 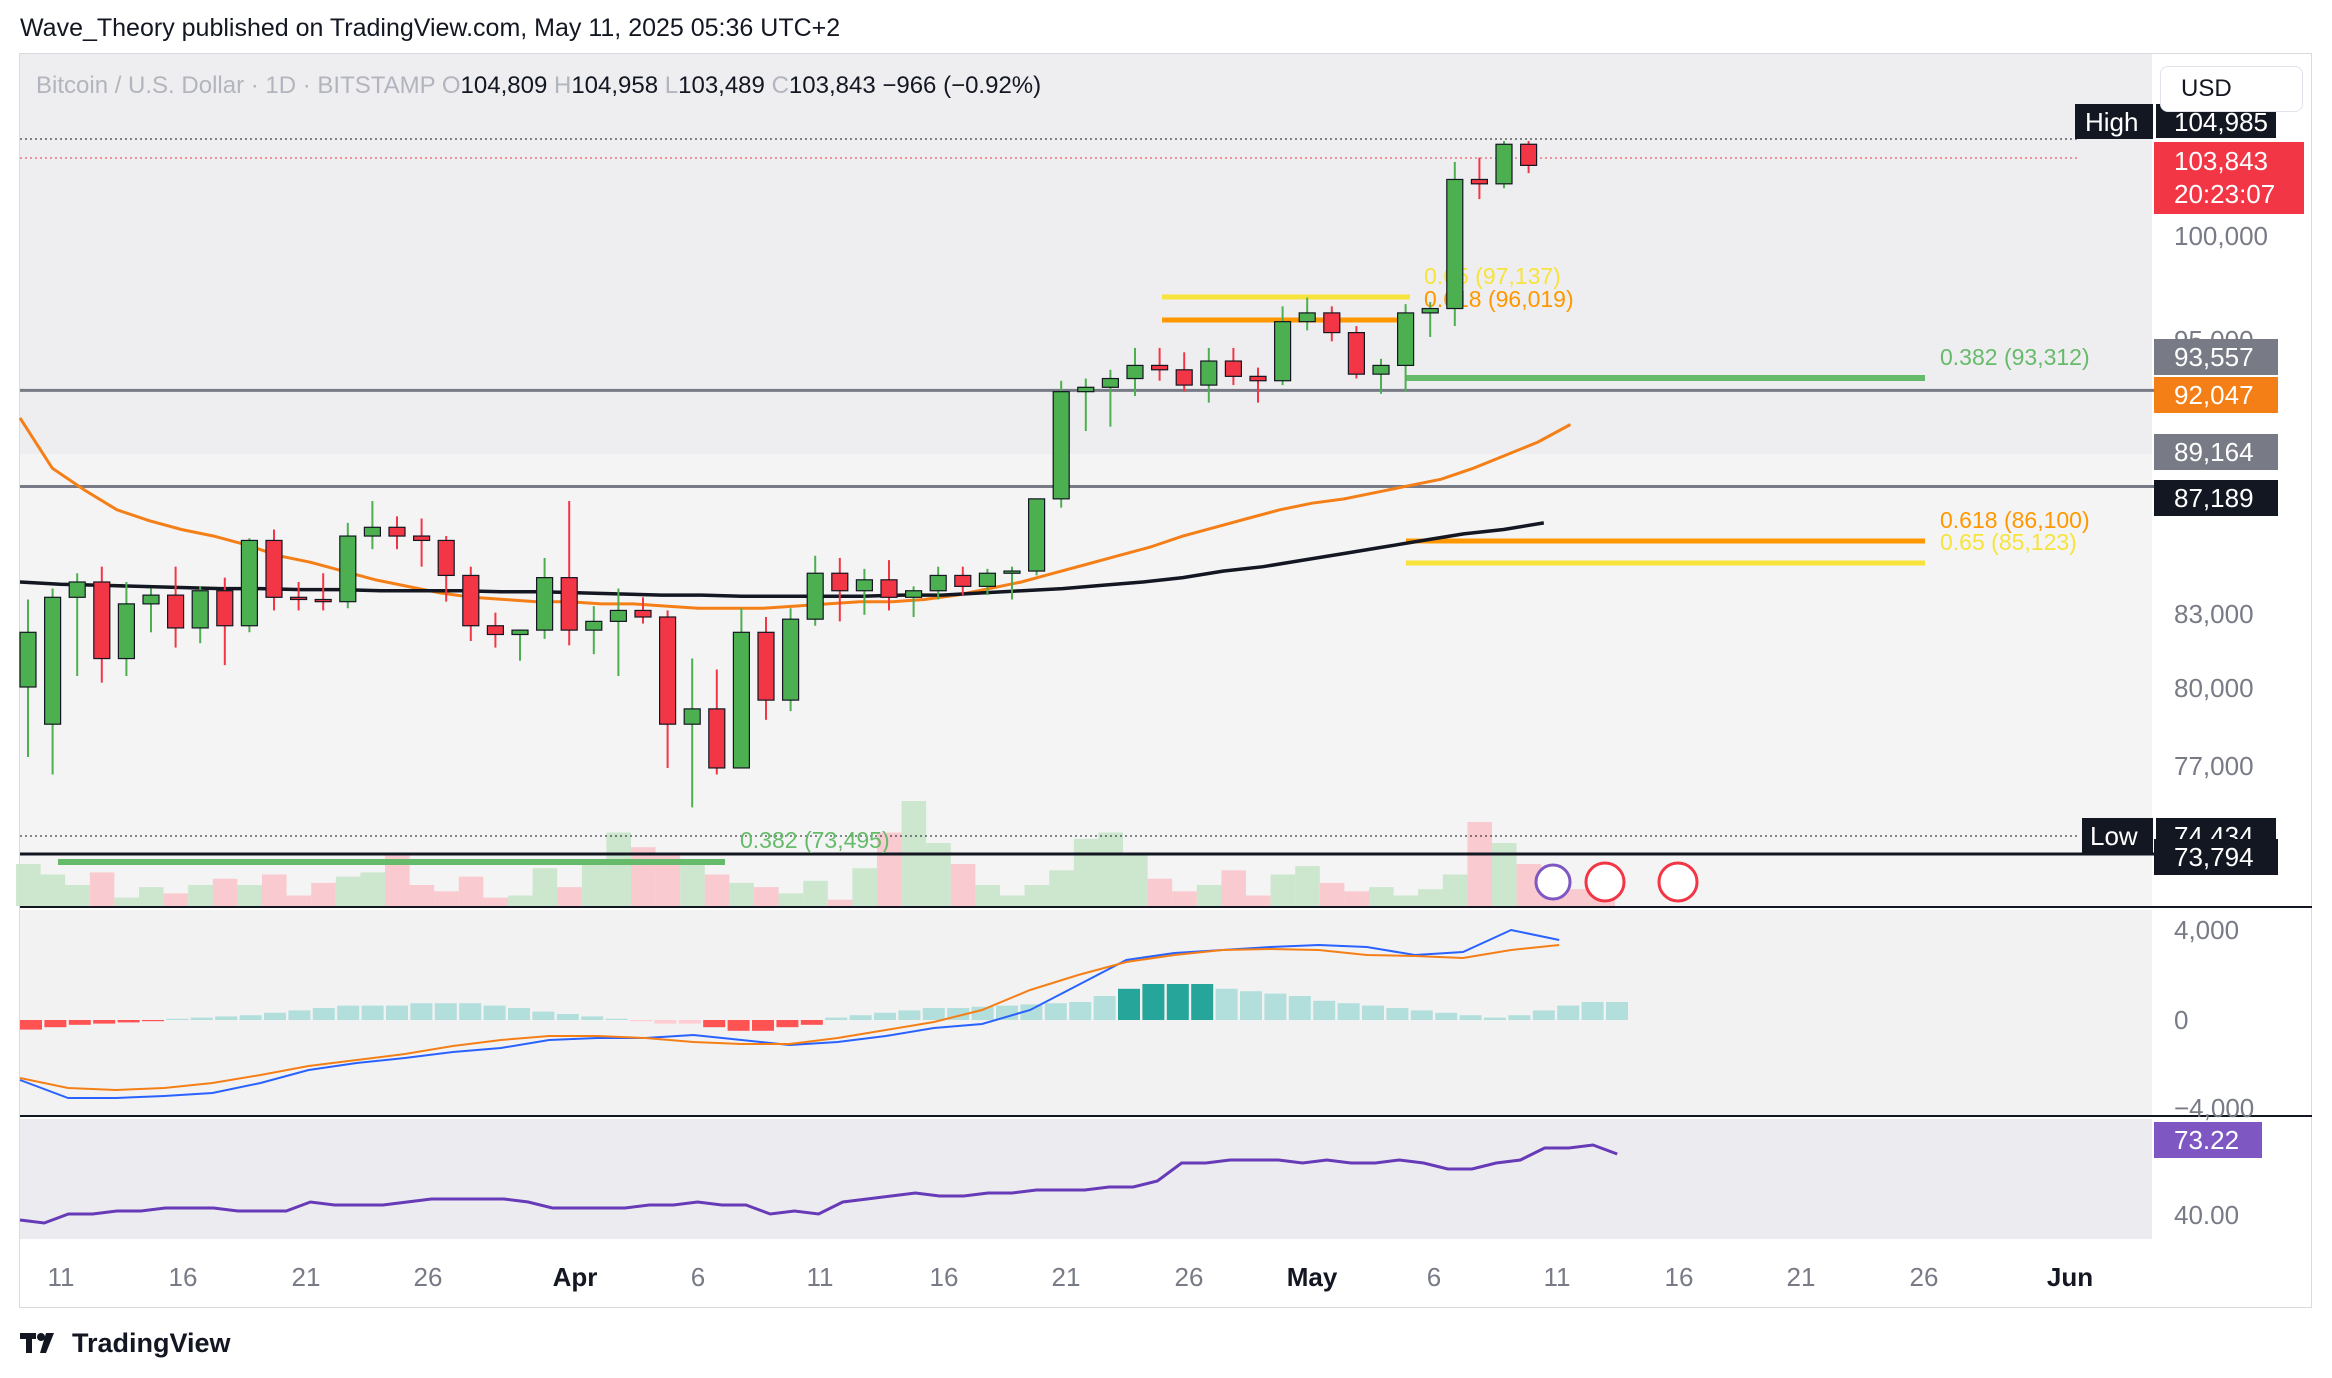 I want to click on x-tick-label: Jun, so click(x=2070, y=1277).